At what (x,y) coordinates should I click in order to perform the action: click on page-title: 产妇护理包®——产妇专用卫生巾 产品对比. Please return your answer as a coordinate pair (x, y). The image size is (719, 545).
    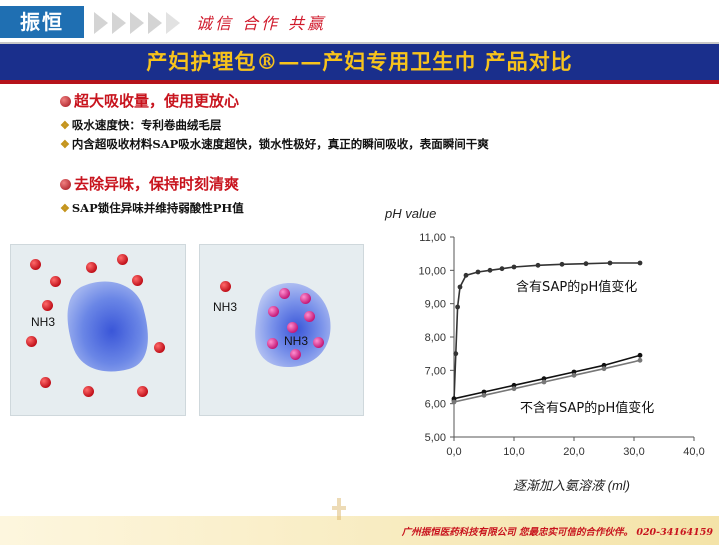
    Looking at the image, I should click on (359, 61).